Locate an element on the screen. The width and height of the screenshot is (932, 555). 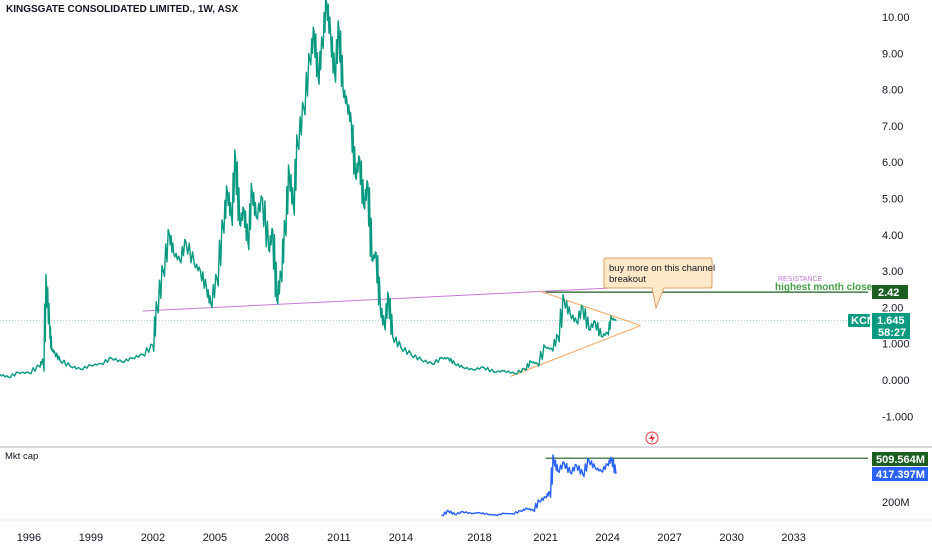
highest-month-label: highest month close. is located at coordinates (825, 287).